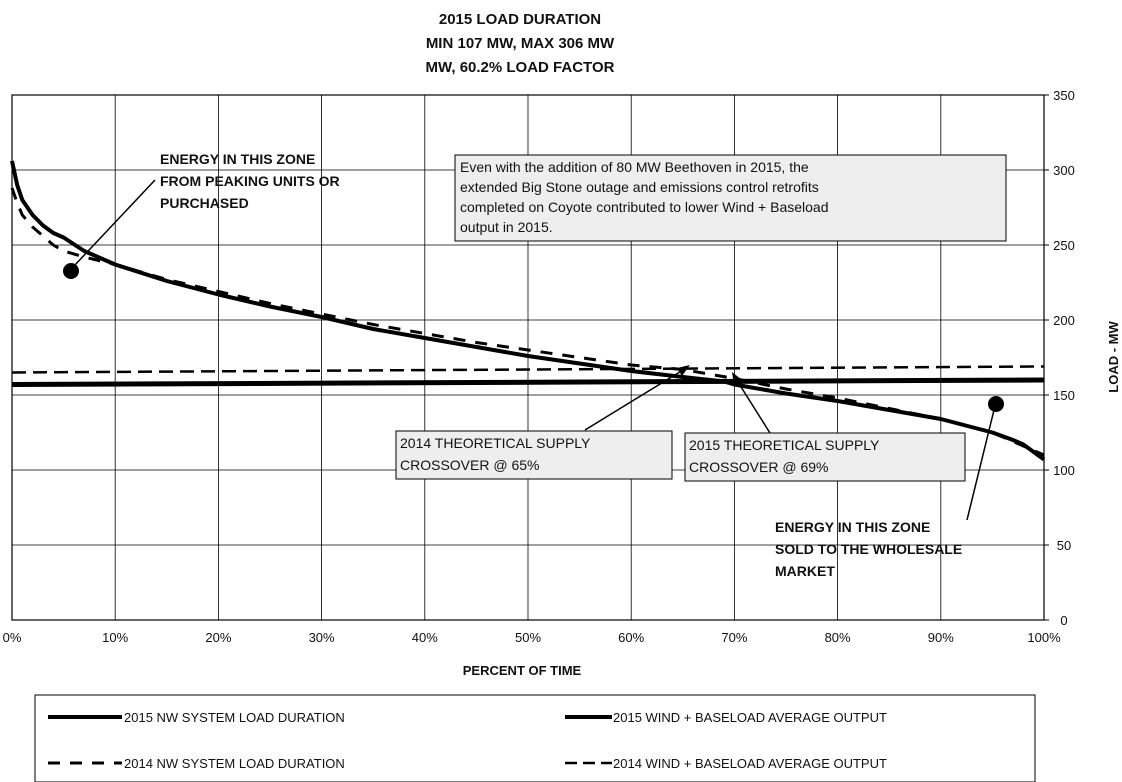  Describe the element at coordinates (852, 527) in the screenshot. I see `wholesale-zone-line-1: ENERGY IN THIS ZONE` at that location.